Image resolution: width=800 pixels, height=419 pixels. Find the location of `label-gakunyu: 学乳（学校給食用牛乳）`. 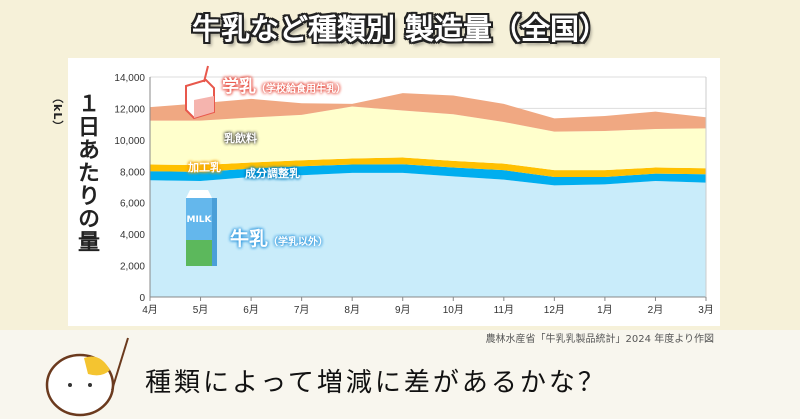

label-gakunyu: 学乳（学校給食用牛乳） is located at coordinates (284, 84).